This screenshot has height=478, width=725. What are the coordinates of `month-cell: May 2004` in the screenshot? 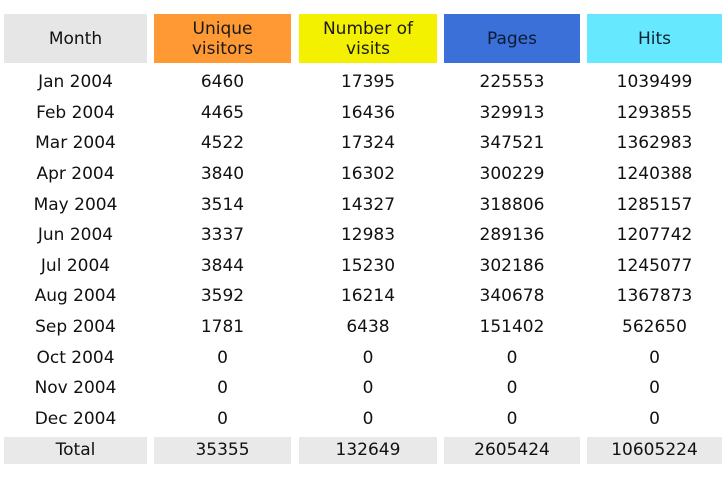 It's located at (75, 204).